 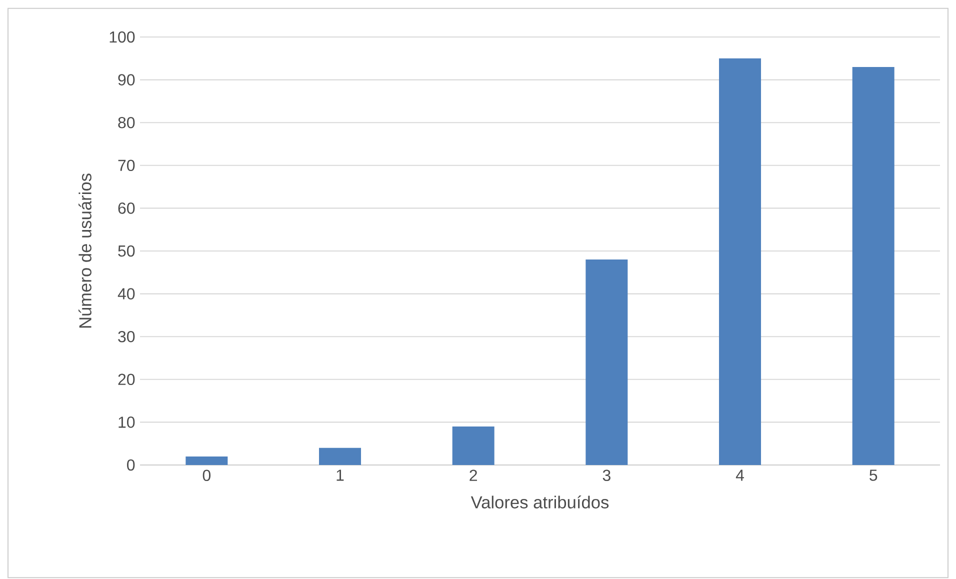 I want to click on y-tick-label: 70, so click(x=126, y=166).